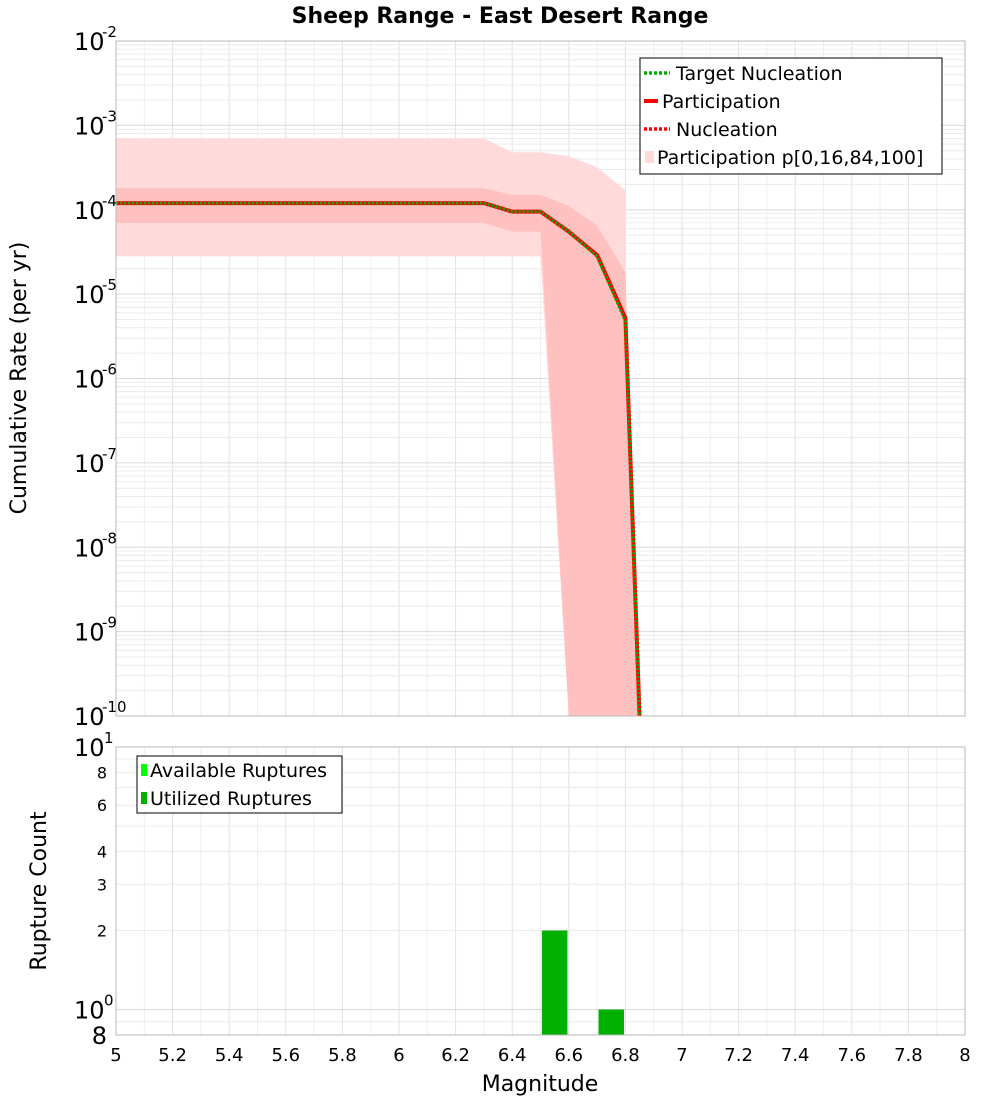 The image size is (1000, 1100). I want to click on x-tick-label: 6.4, so click(512, 1055).